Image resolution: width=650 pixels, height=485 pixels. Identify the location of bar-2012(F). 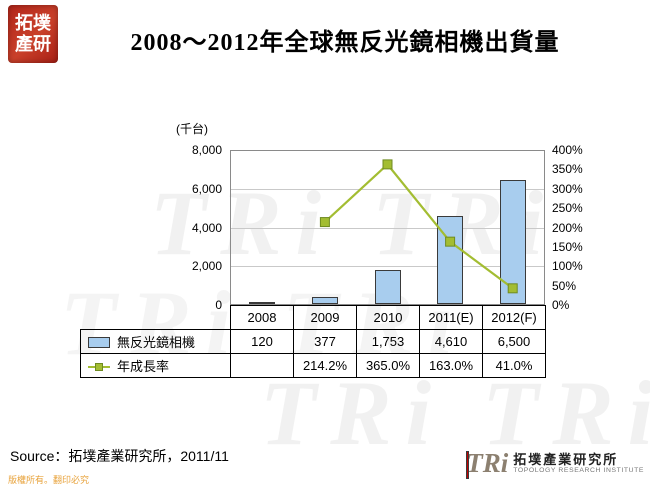
(512, 241).